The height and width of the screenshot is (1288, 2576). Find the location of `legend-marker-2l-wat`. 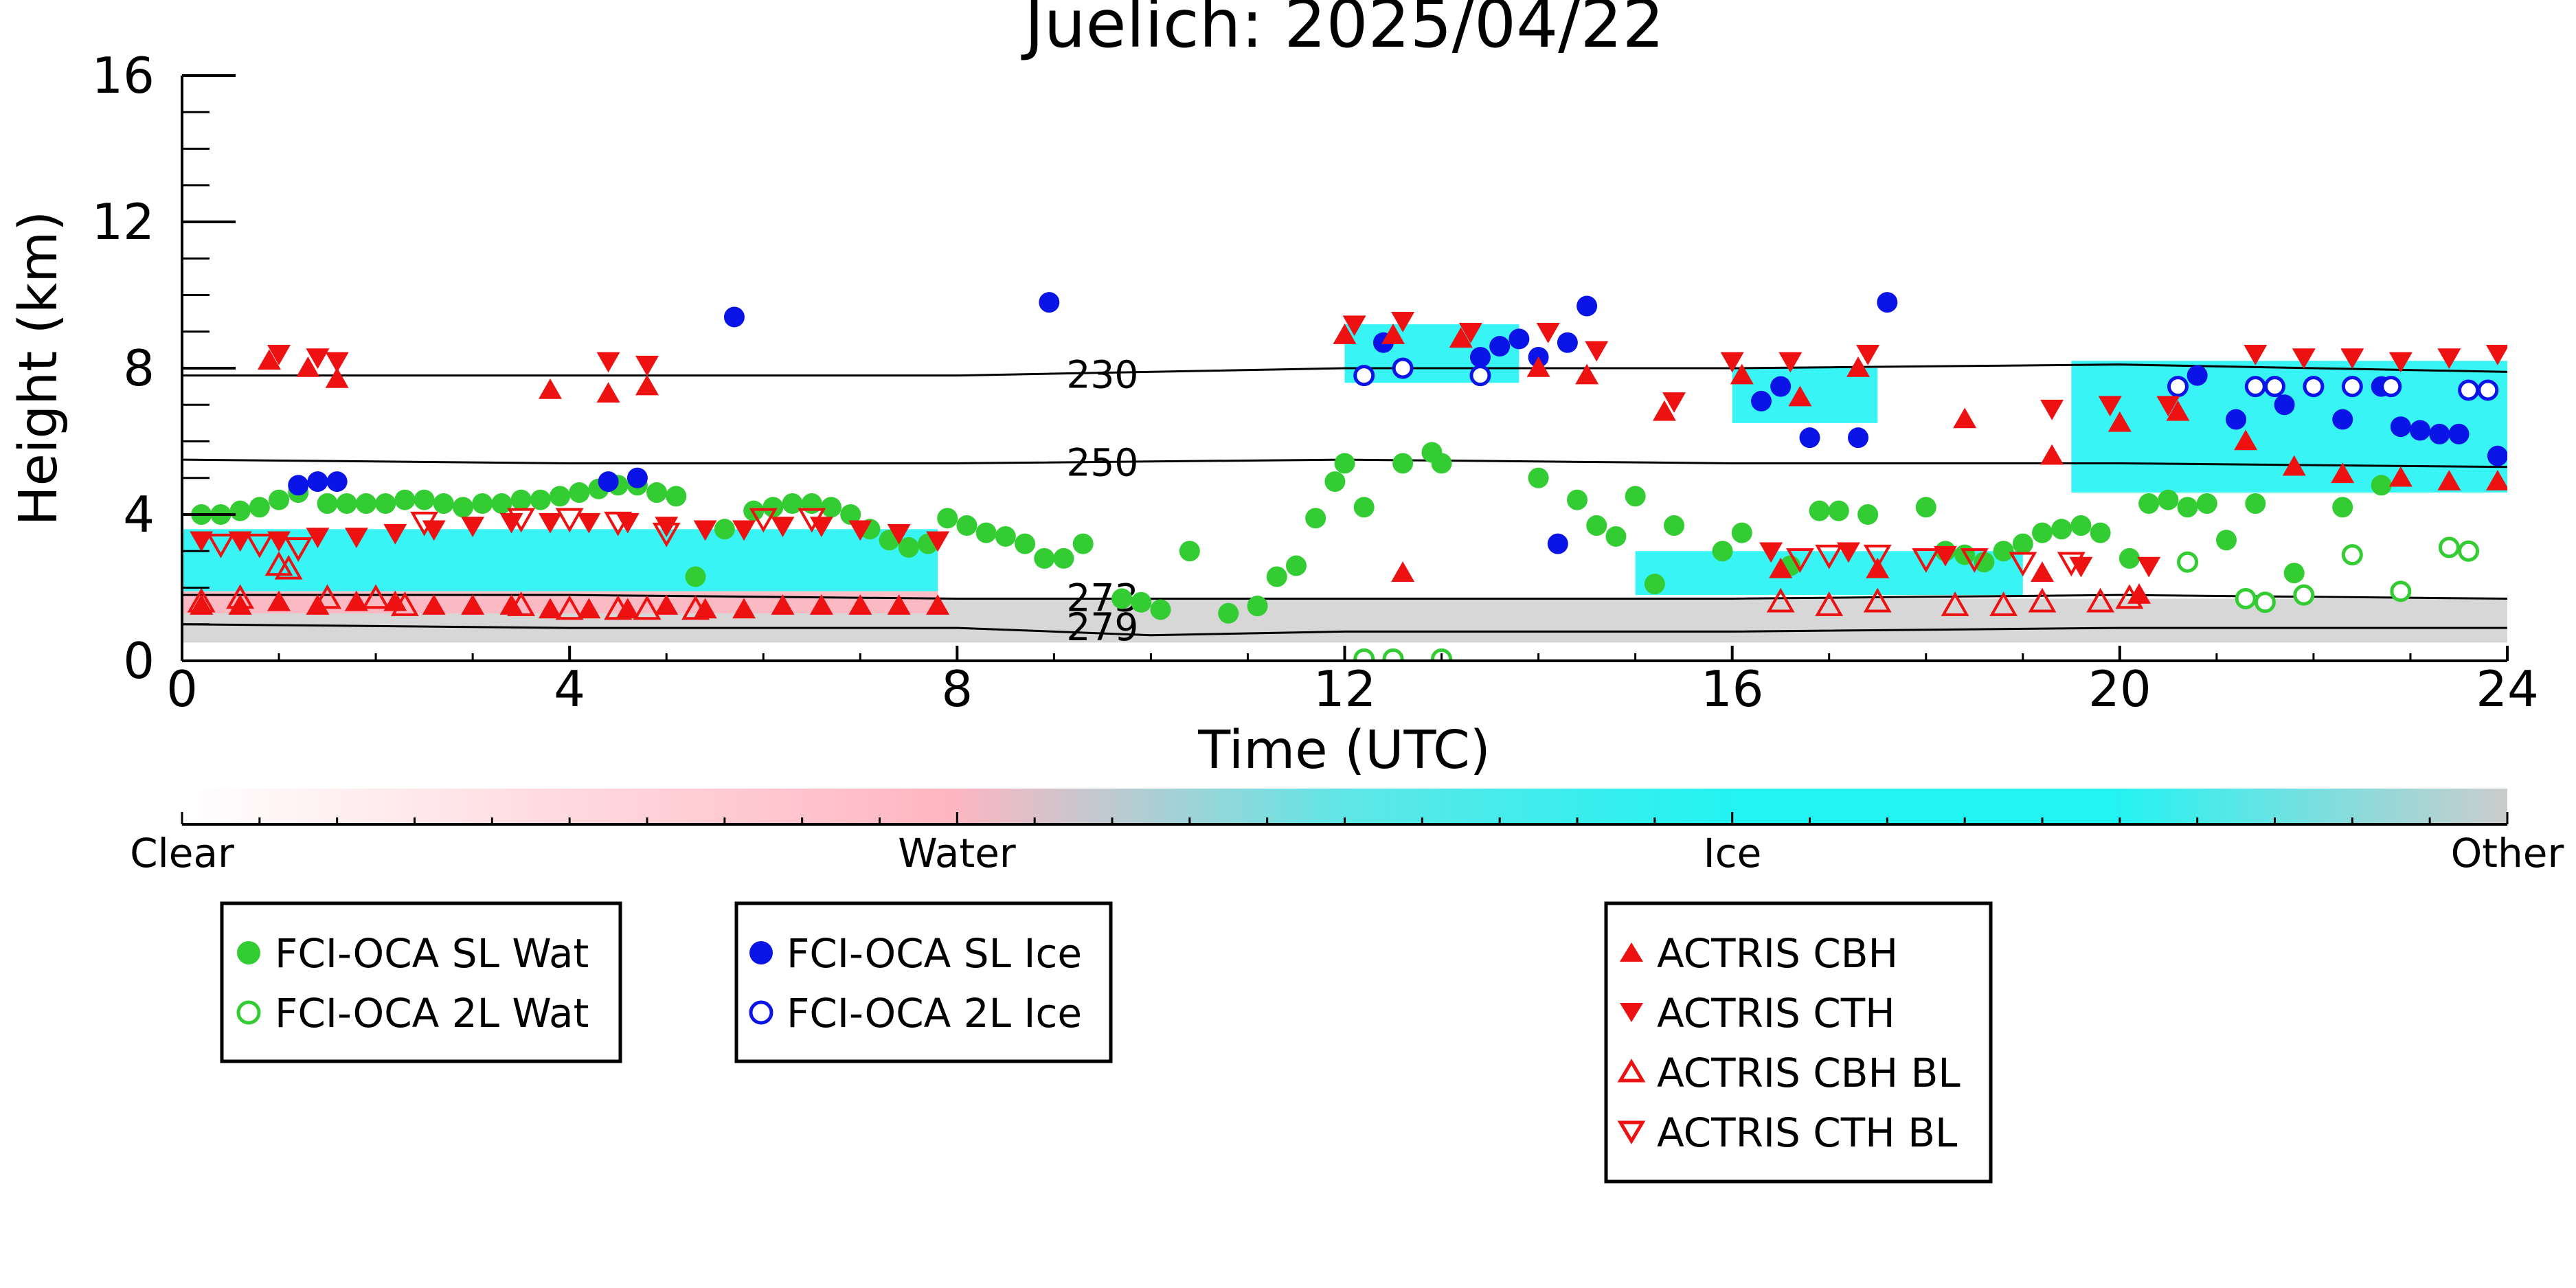

legend-marker-2l-wat is located at coordinates (248, 1012).